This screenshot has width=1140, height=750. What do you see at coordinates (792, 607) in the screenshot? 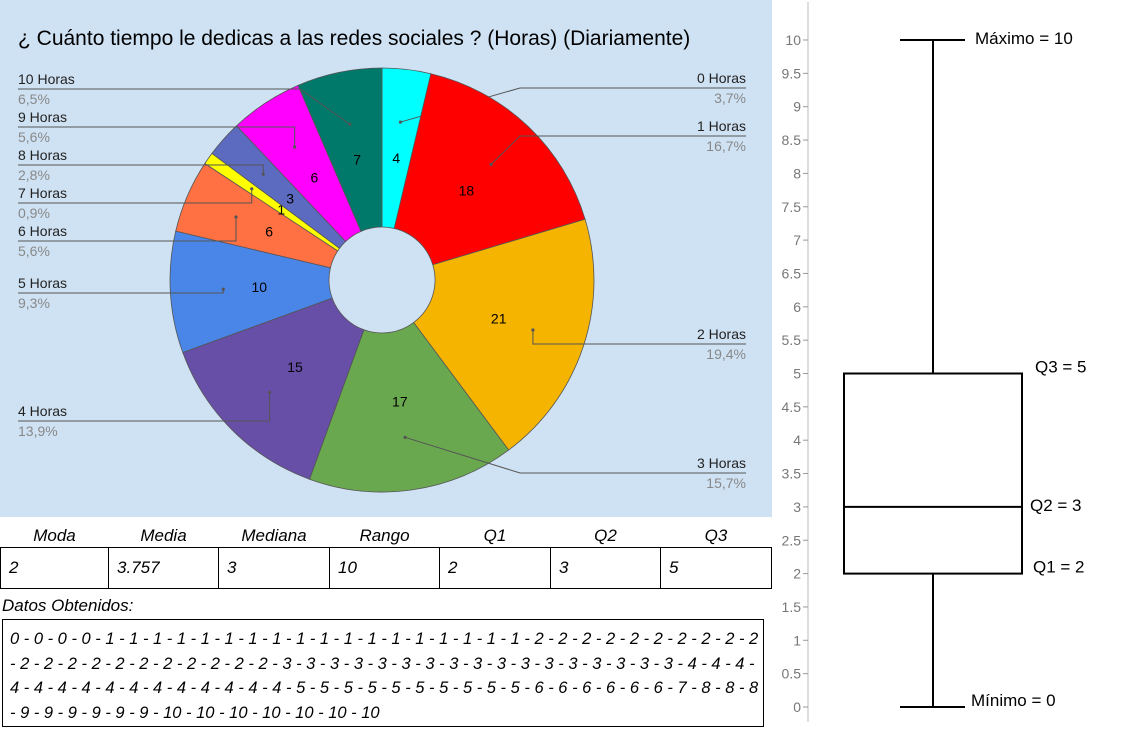
I see `y-tick-label-1-5: 1.5` at bounding box center [792, 607].